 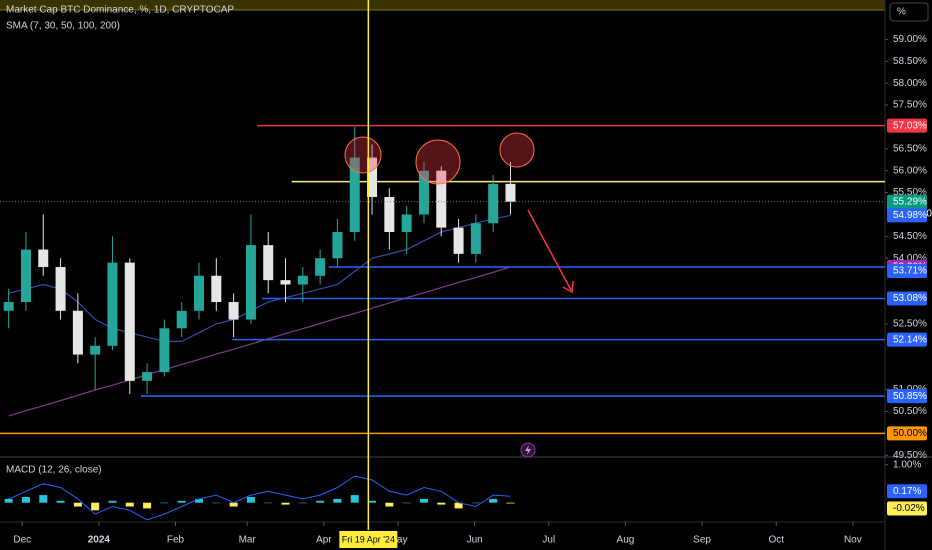 What do you see at coordinates (910, 411) in the screenshot?
I see `y-tick-label: 50.50%` at bounding box center [910, 411].